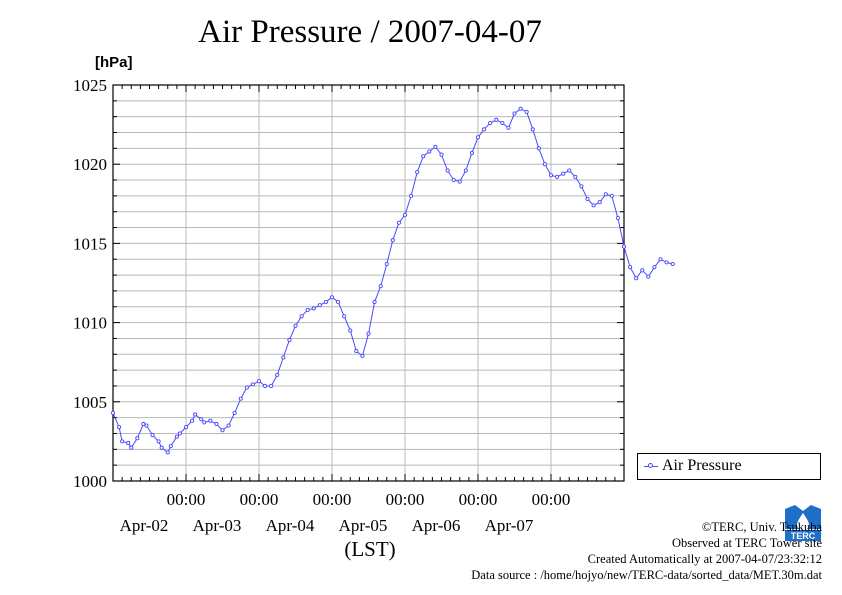 Image resolution: width=842 pixels, height=595 pixels. Describe the element at coordinates (370, 32) in the screenshot. I see `chart-title: Air Pressure / 2007-04-07` at that location.